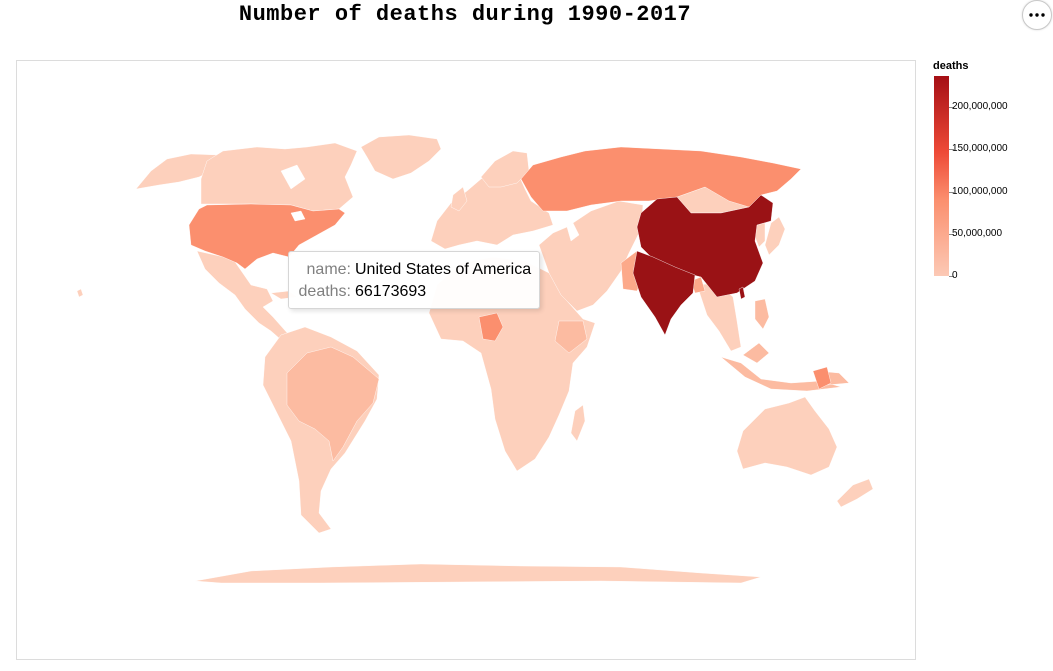 The width and height of the screenshot is (1053, 671). What do you see at coordinates (955, 275) in the screenshot?
I see `legend-label: 0` at bounding box center [955, 275].